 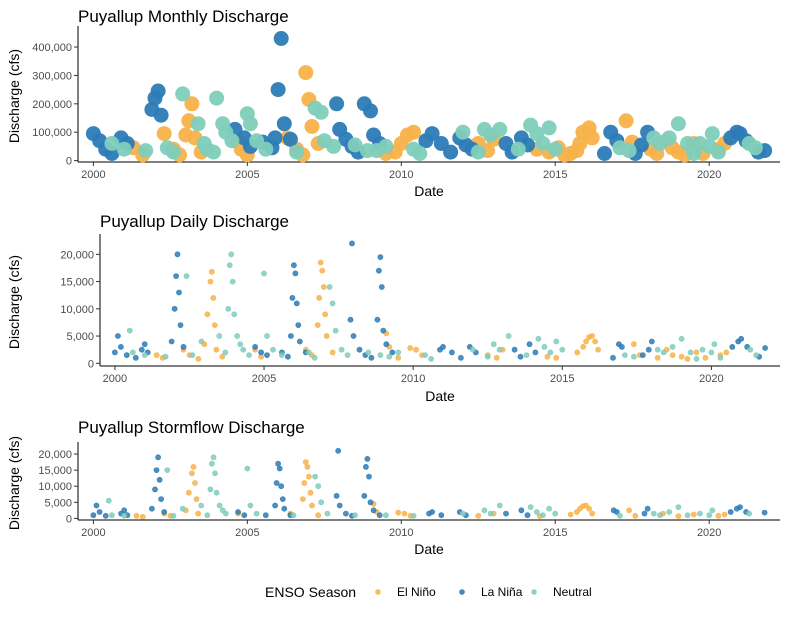 I want to click on x-tick-label: 2000, so click(x=115, y=379).